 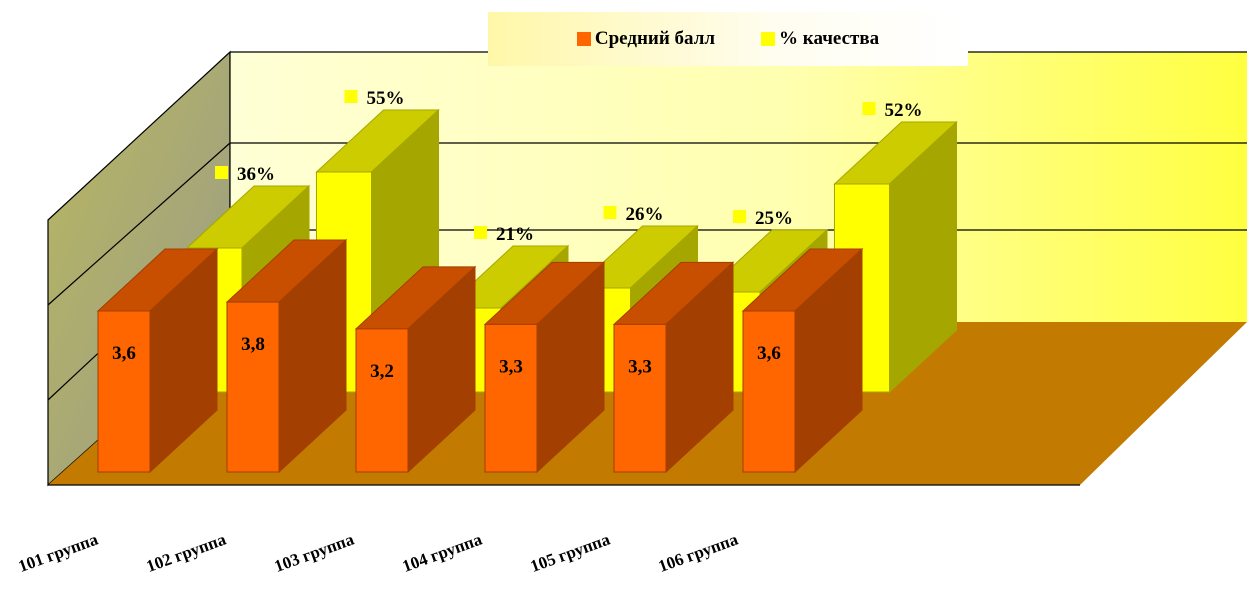 I want to click on bar-avg-score-2-front, so click(x=253, y=387).